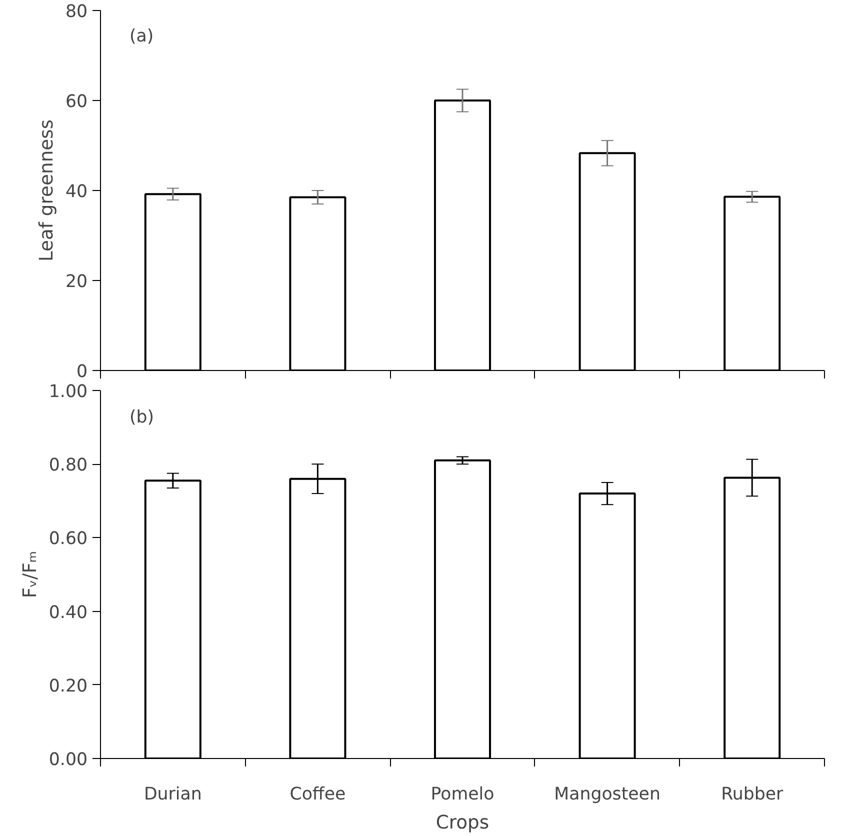  Describe the element at coordinates (141, 36) in the screenshot. I see `annotation: (a)` at that location.